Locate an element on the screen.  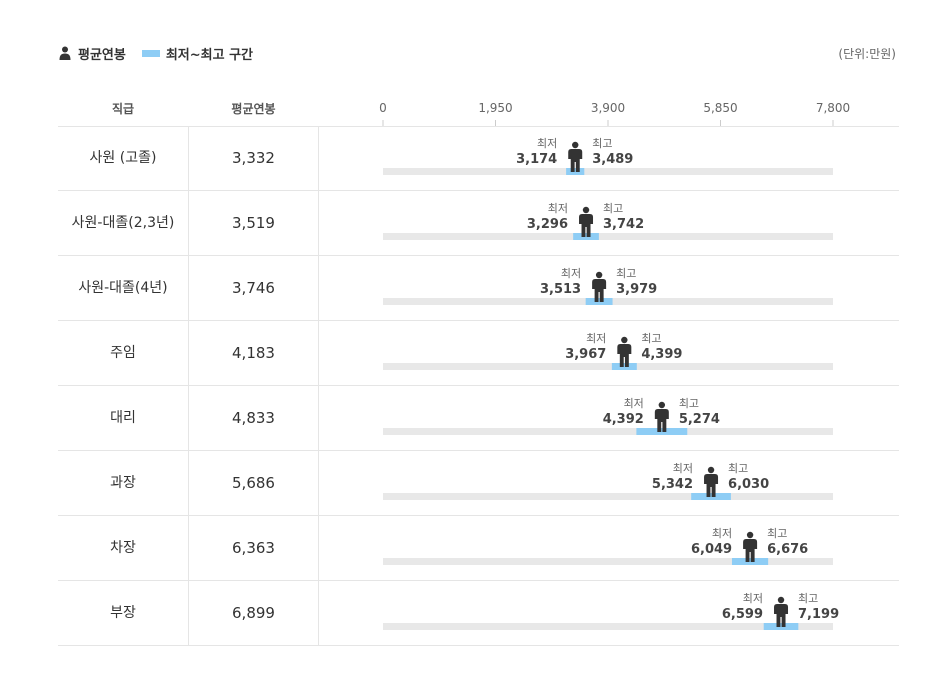
header-avg: 평균연봉 is located at coordinates (253, 109).